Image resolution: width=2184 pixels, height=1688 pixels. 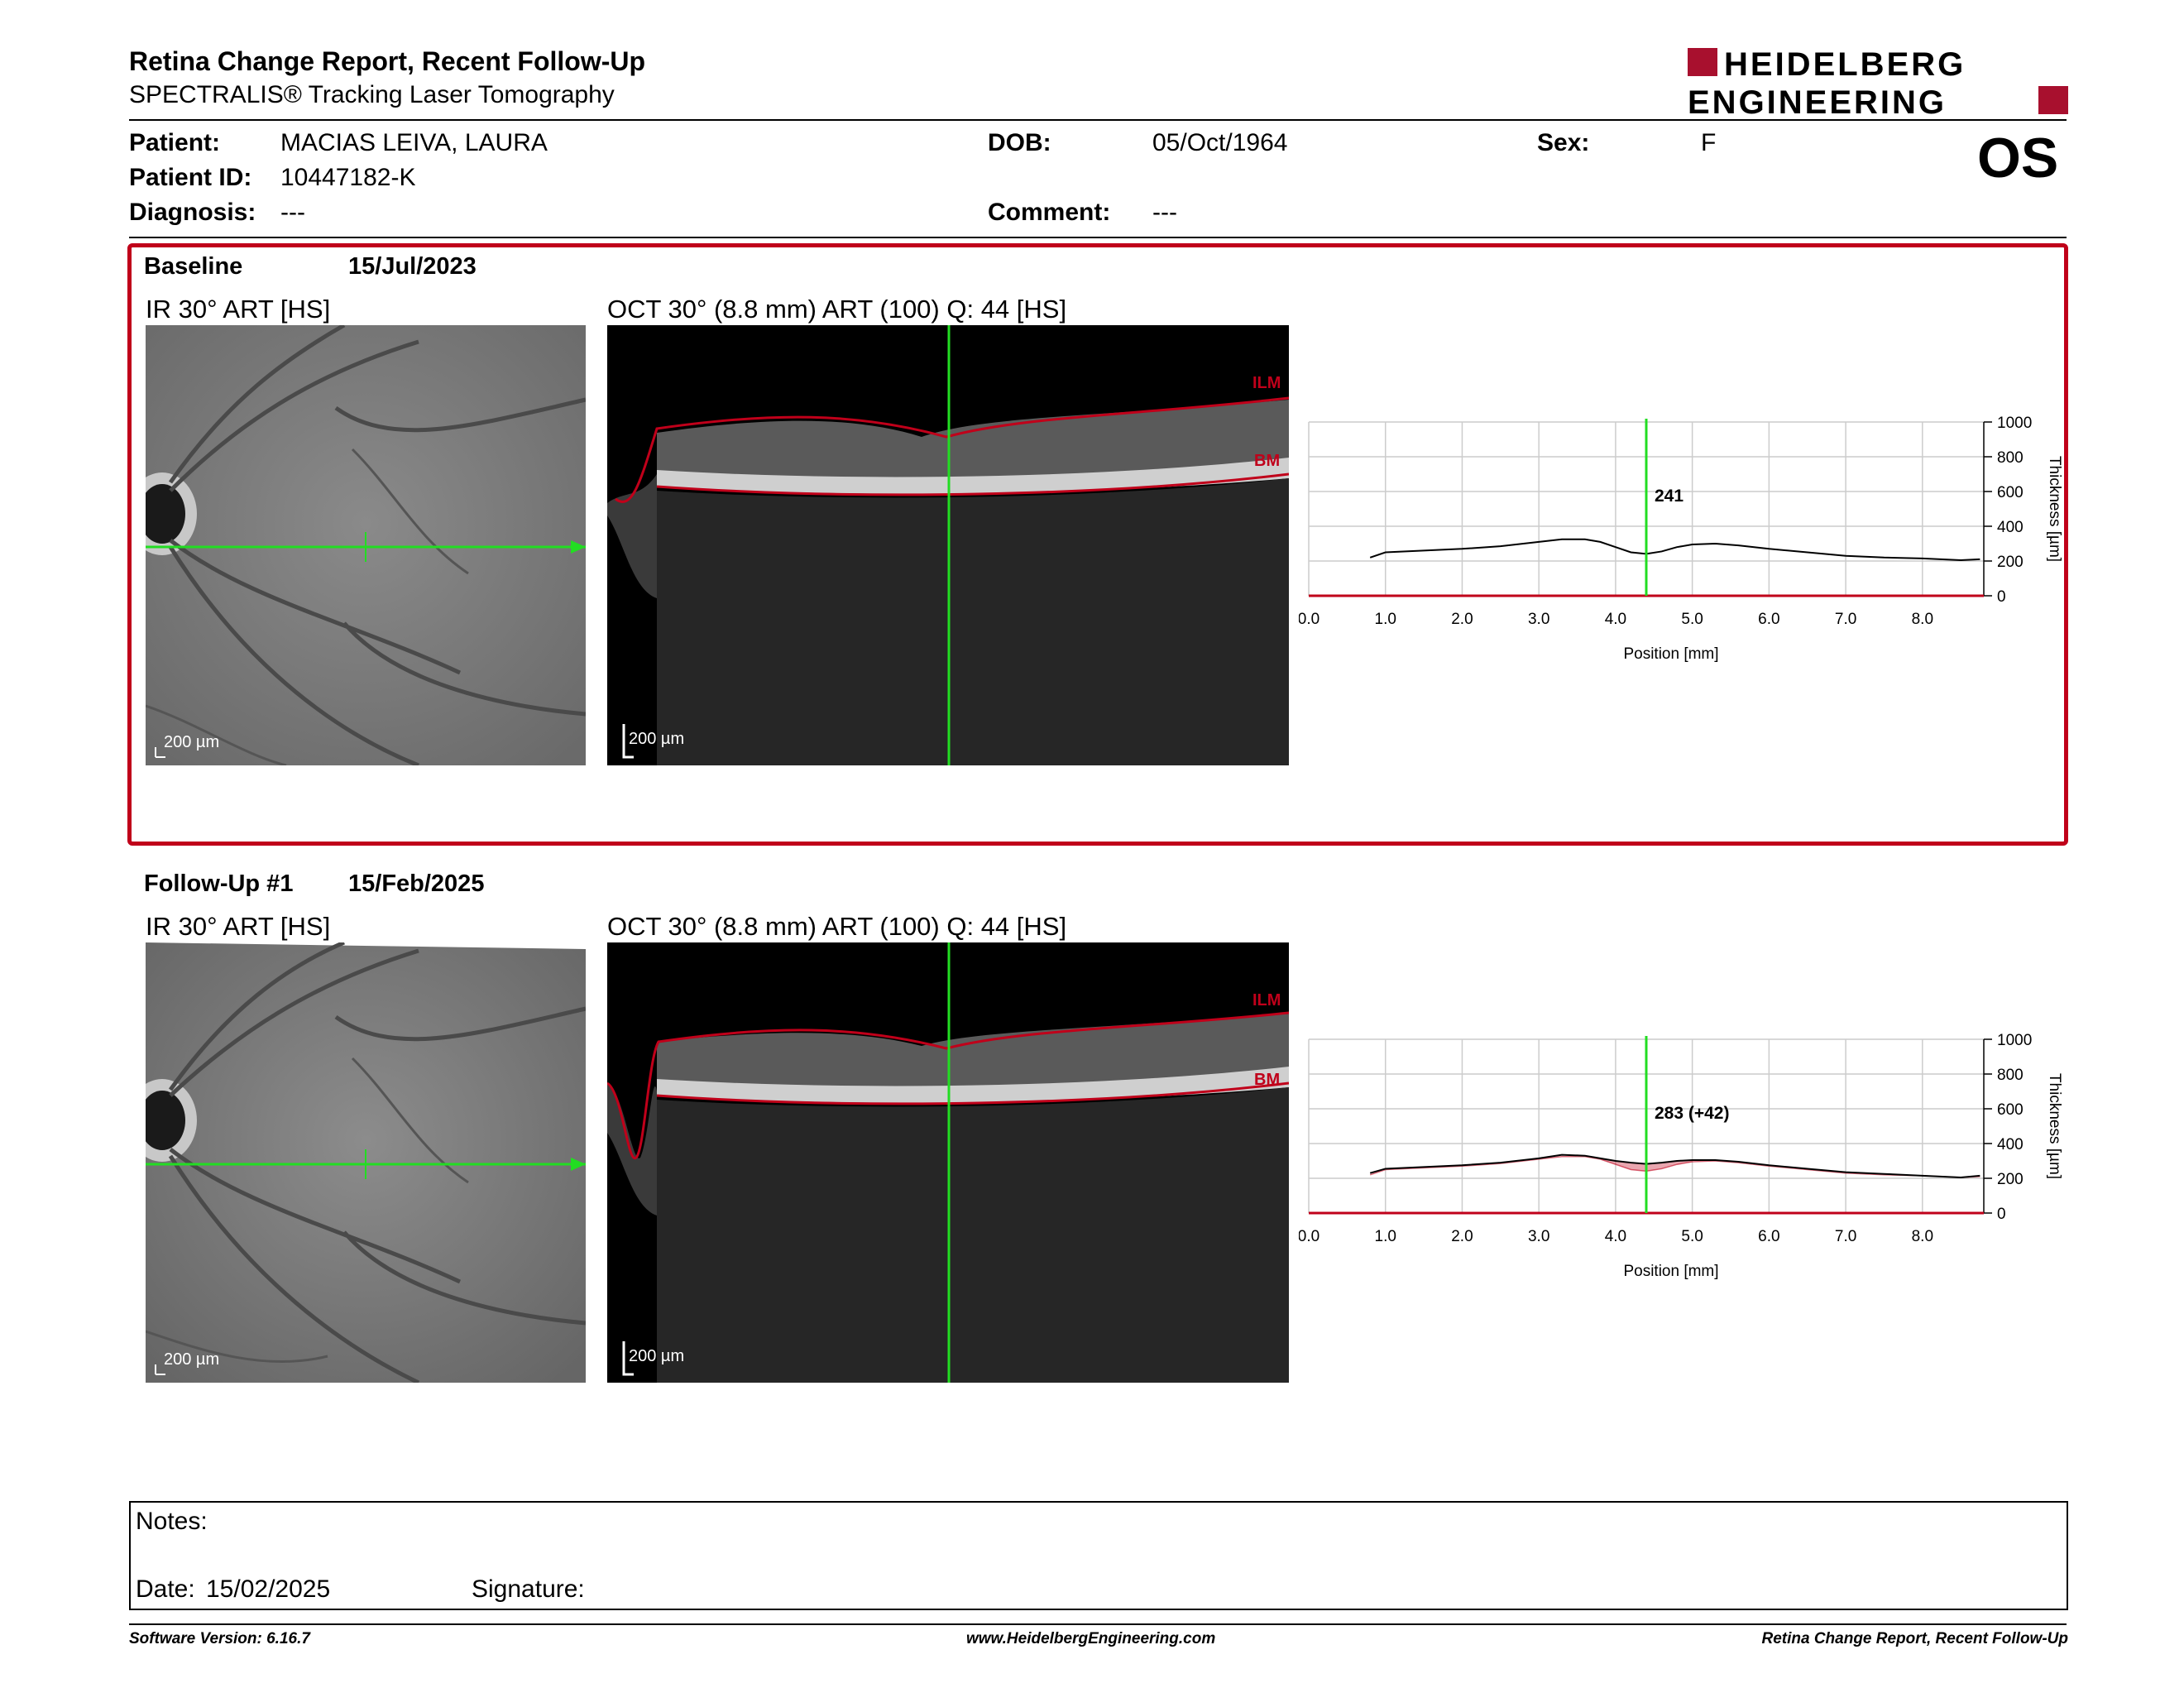 What do you see at coordinates (656, 1356) in the screenshot?
I see `followup-oct-scale: 200 µm` at bounding box center [656, 1356].